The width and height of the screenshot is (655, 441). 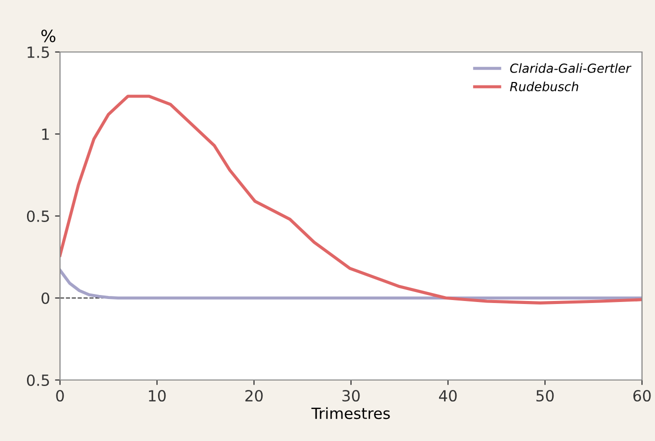 What do you see at coordinates (38, 52) in the screenshot?
I see `y-tick-label: 1.5` at bounding box center [38, 52].